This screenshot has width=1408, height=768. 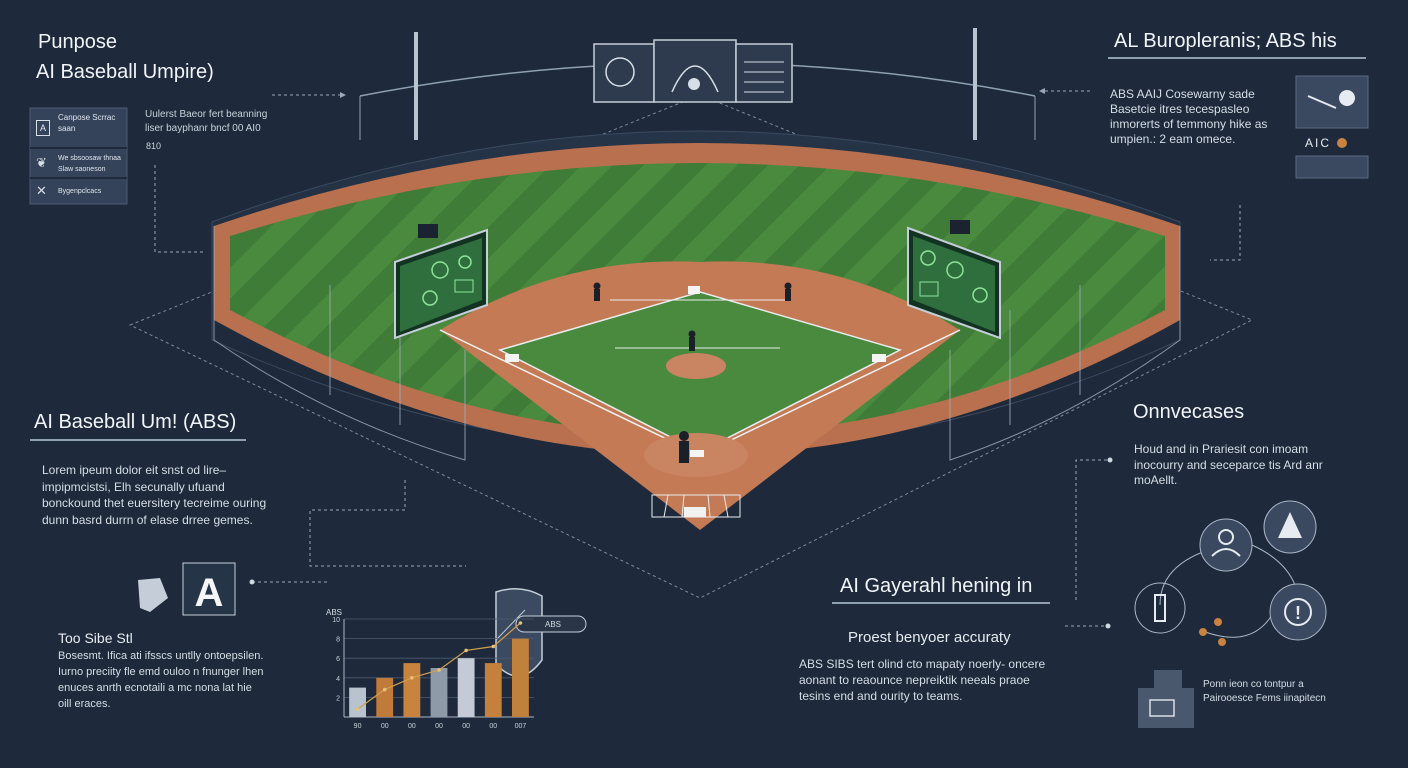 What do you see at coordinates (338, 679) in the screenshot?
I see `chart-ytick-label: 4` at bounding box center [338, 679].